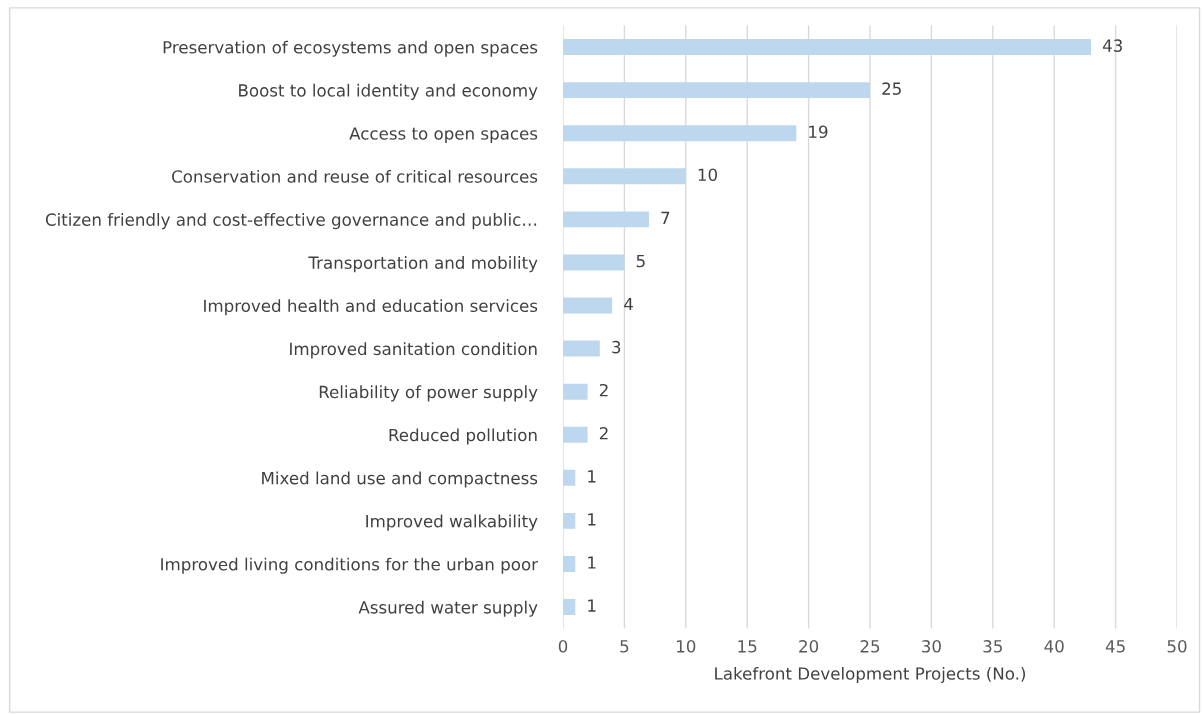 The image size is (1202, 715). I want to click on x-tick-label: 10, so click(686, 646).